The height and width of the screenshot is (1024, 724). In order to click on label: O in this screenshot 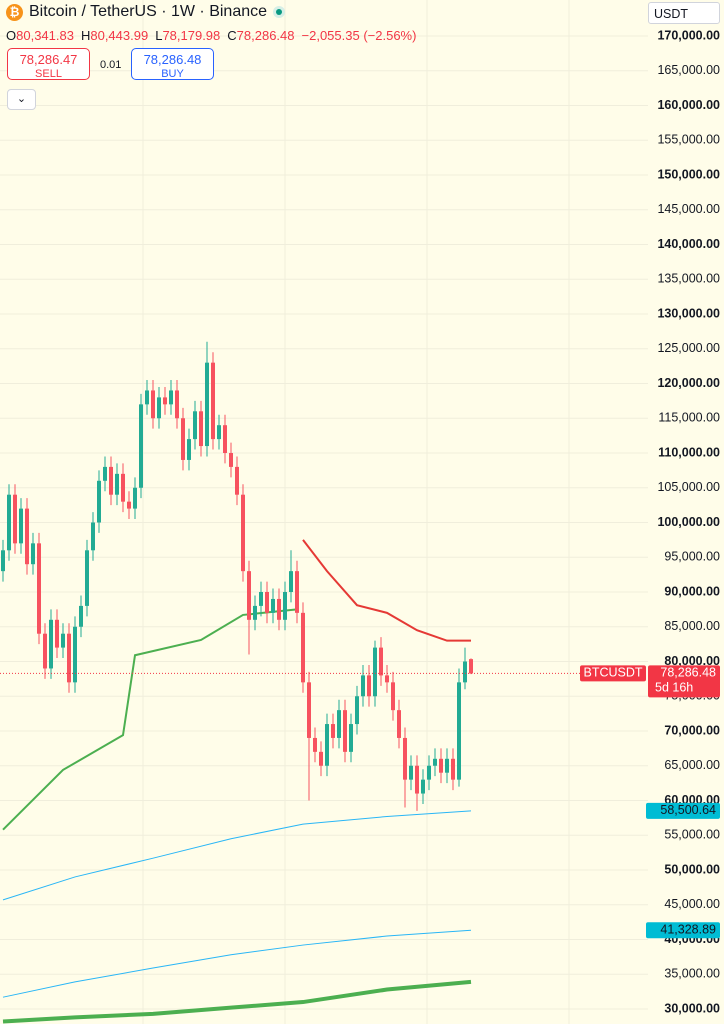, I will do `click(11, 35)`.